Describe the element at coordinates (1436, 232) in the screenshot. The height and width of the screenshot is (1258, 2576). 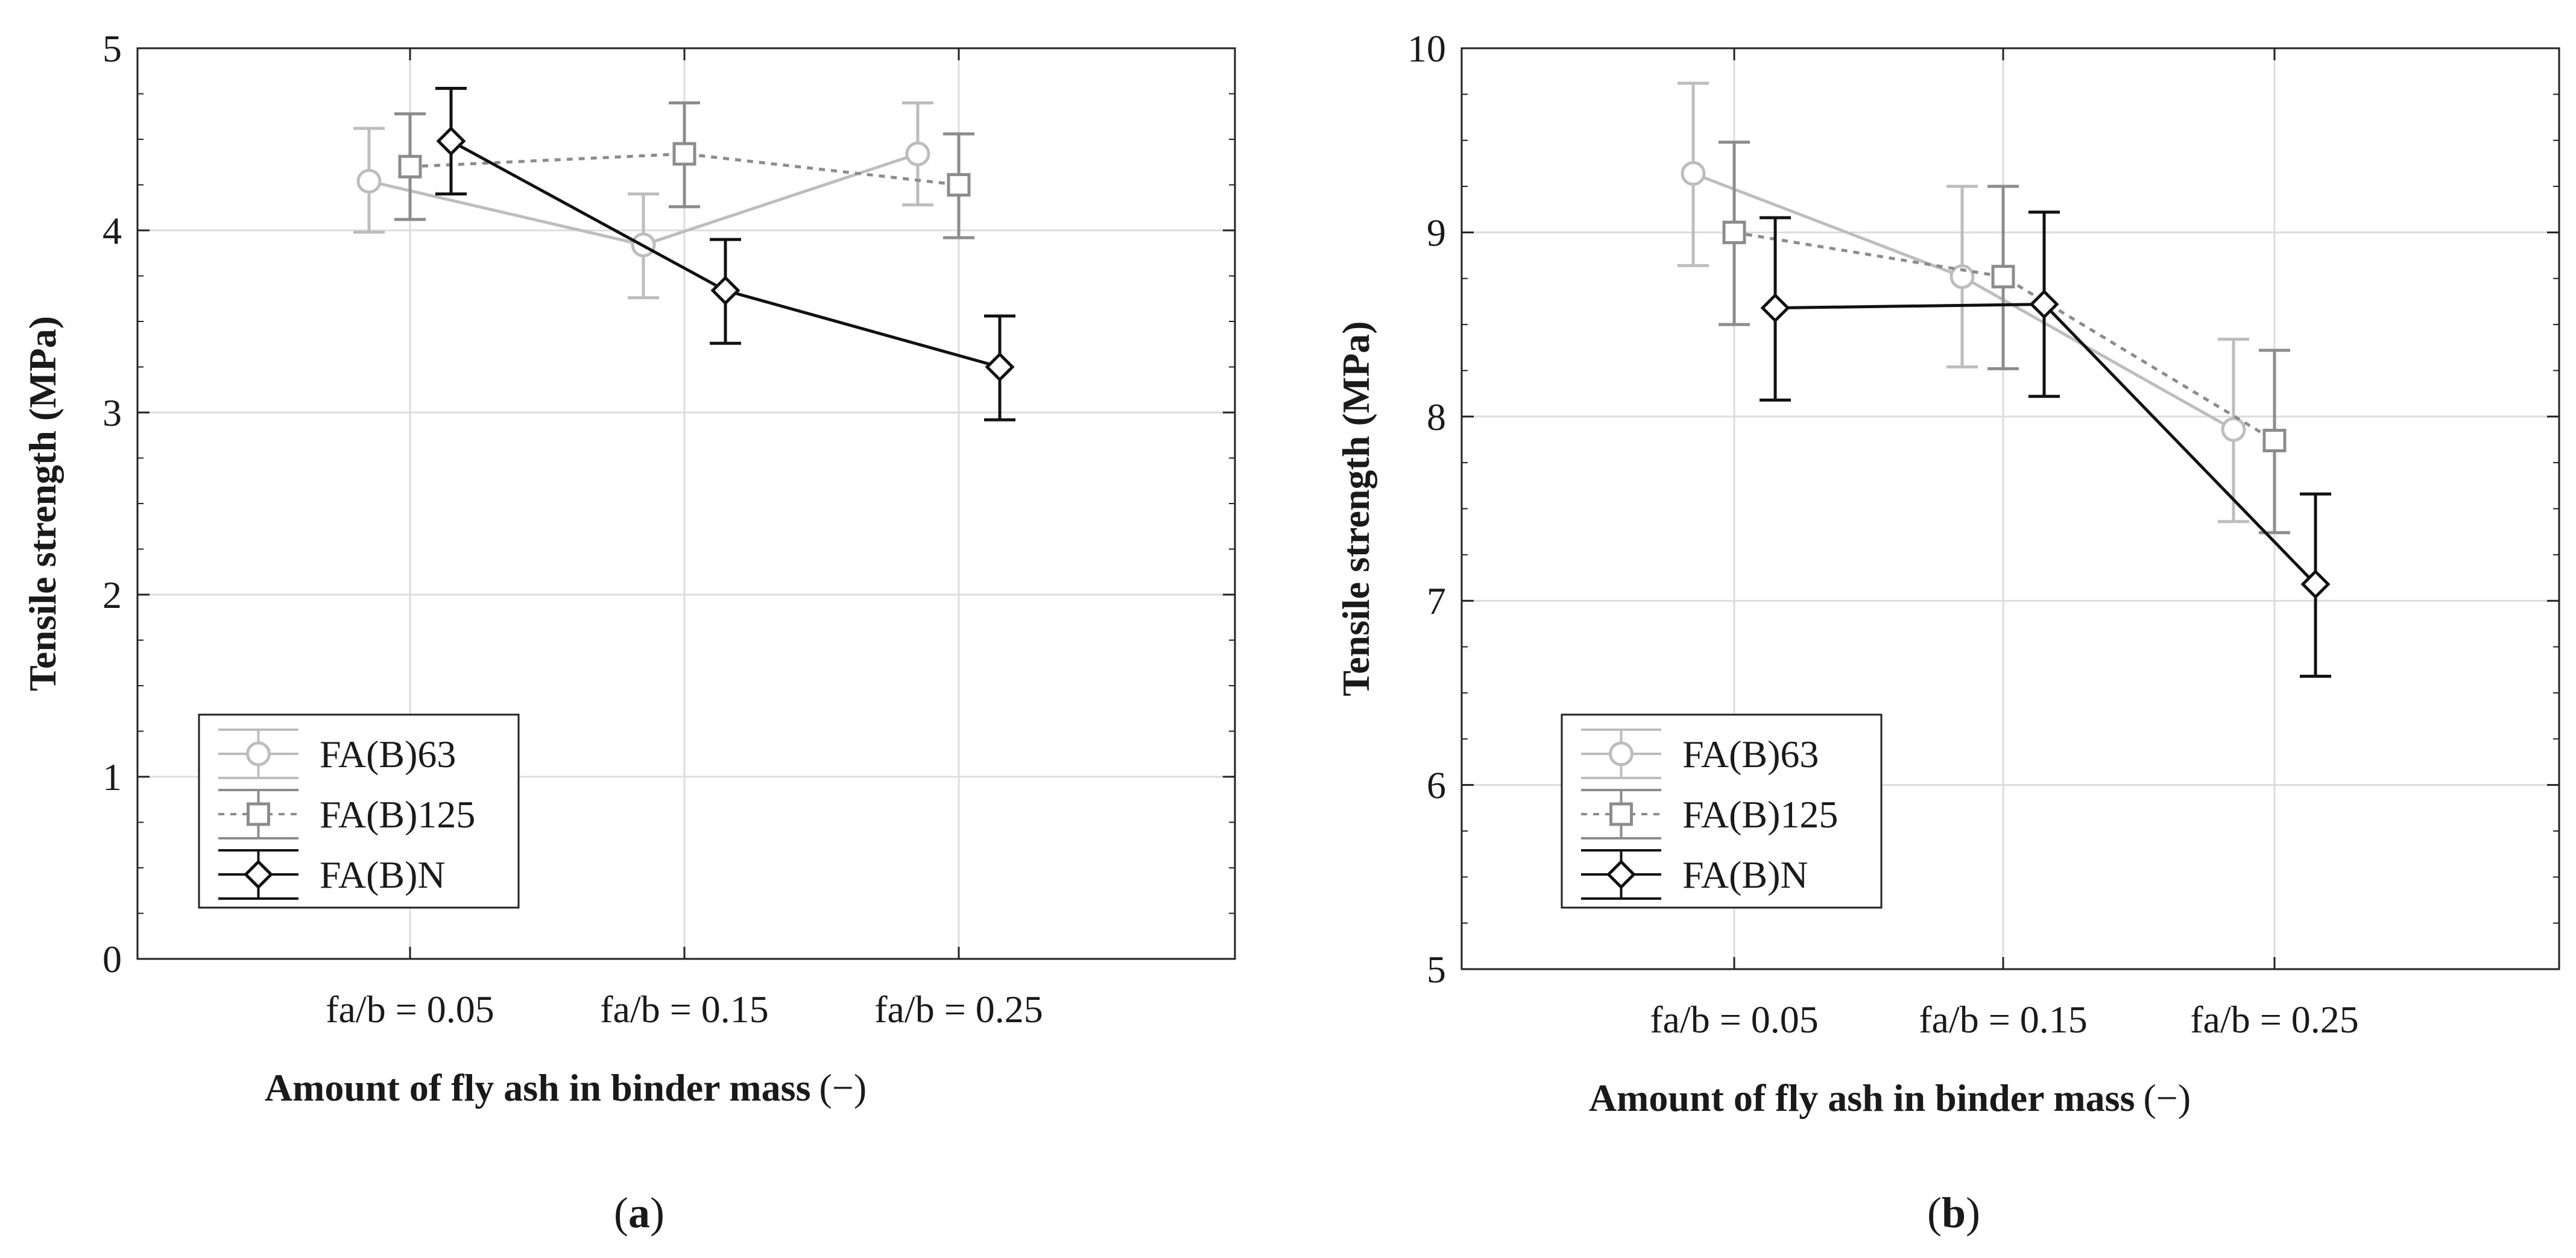
I see `y-tick-label: 9` at that location.